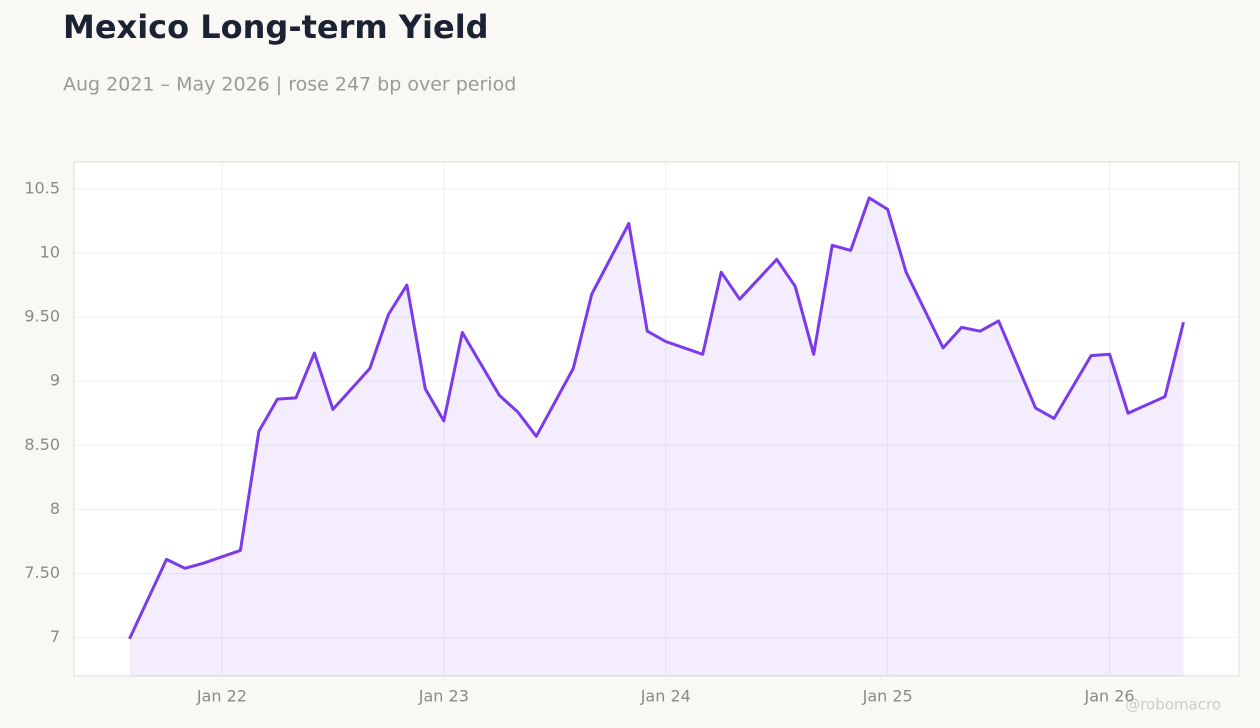 This screenshot has width=1260, height=728. I want to click on chart-title: Mexico Long-term Yield, so click(276, 27).